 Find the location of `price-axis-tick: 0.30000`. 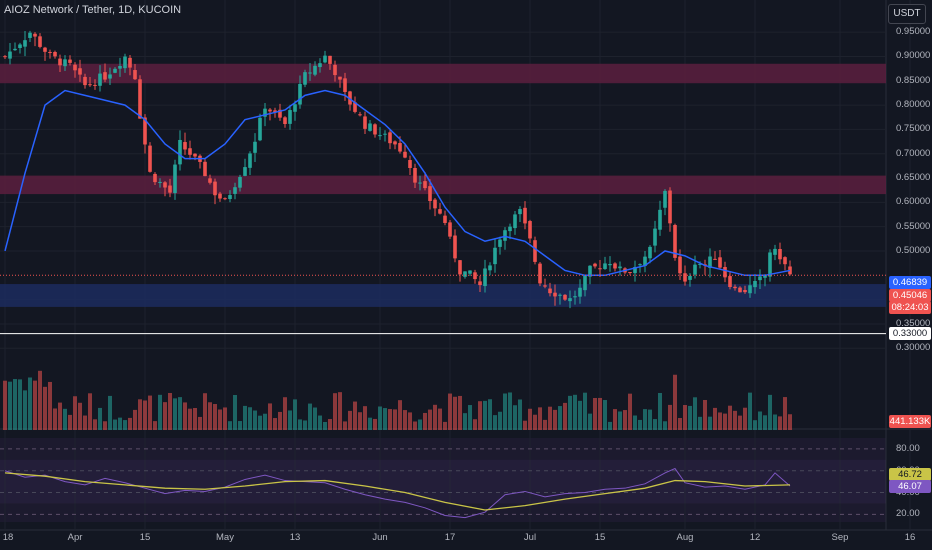

price-axis-tick: 0.30000 is located at coordinates (913, 348).